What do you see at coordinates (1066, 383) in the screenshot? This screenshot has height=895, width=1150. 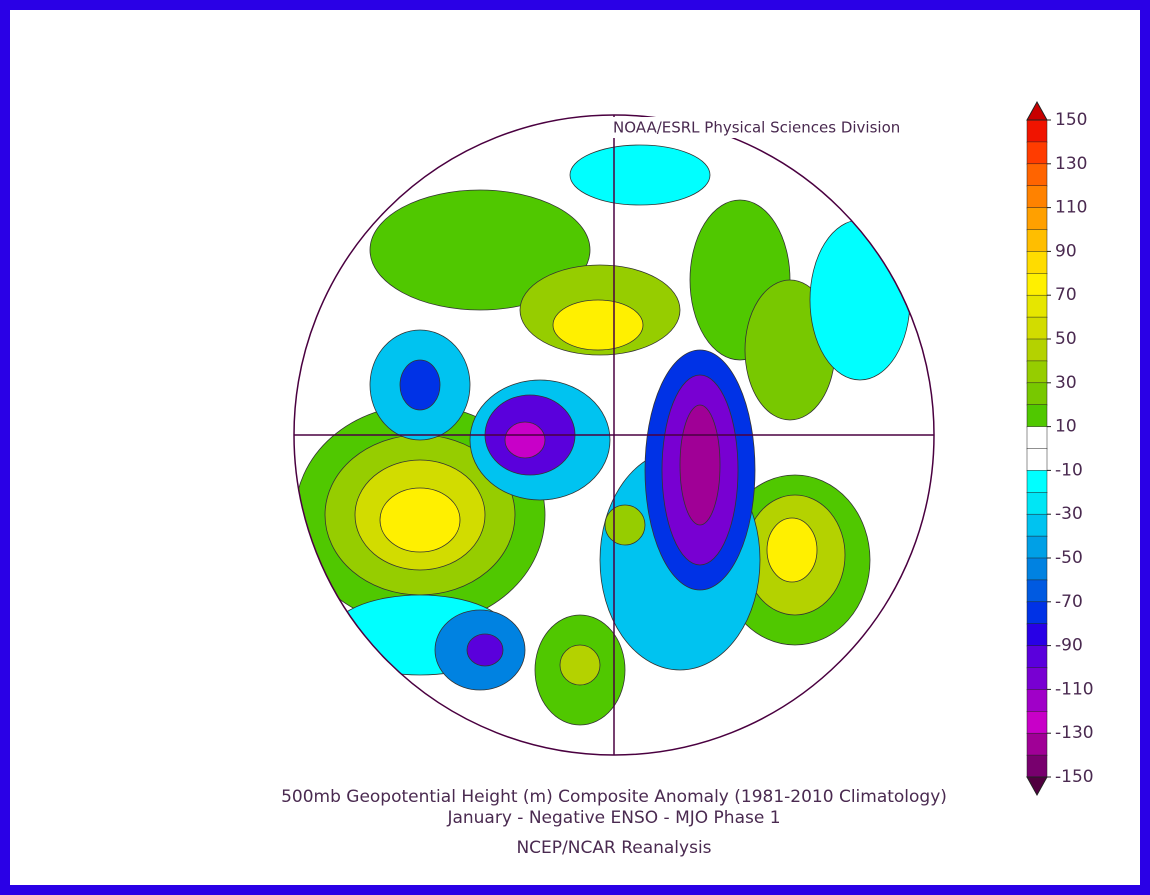 I see `colorbar-label: 30` at bounding box center [1066, 383].